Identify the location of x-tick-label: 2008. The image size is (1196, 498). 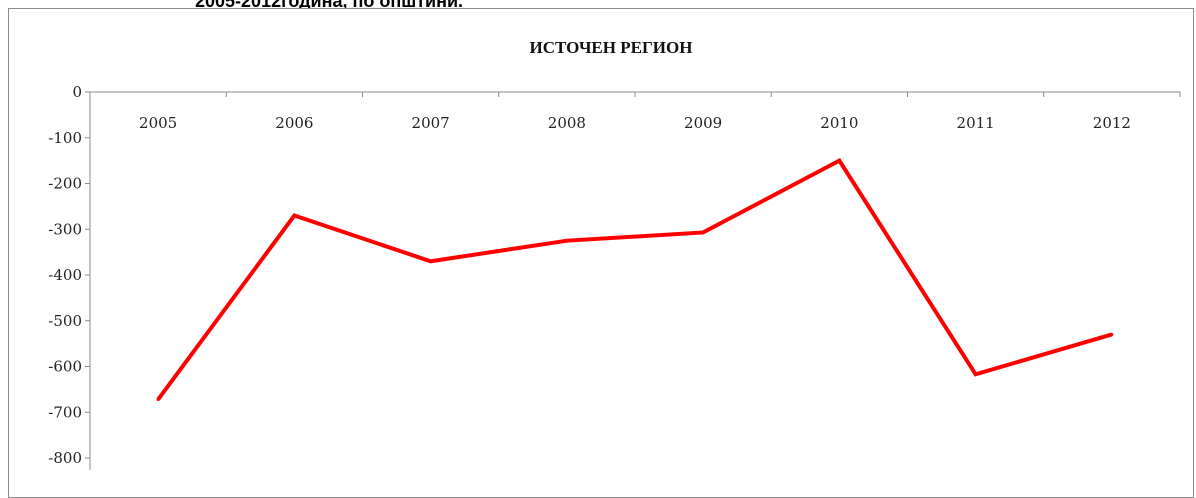
(567, 123).